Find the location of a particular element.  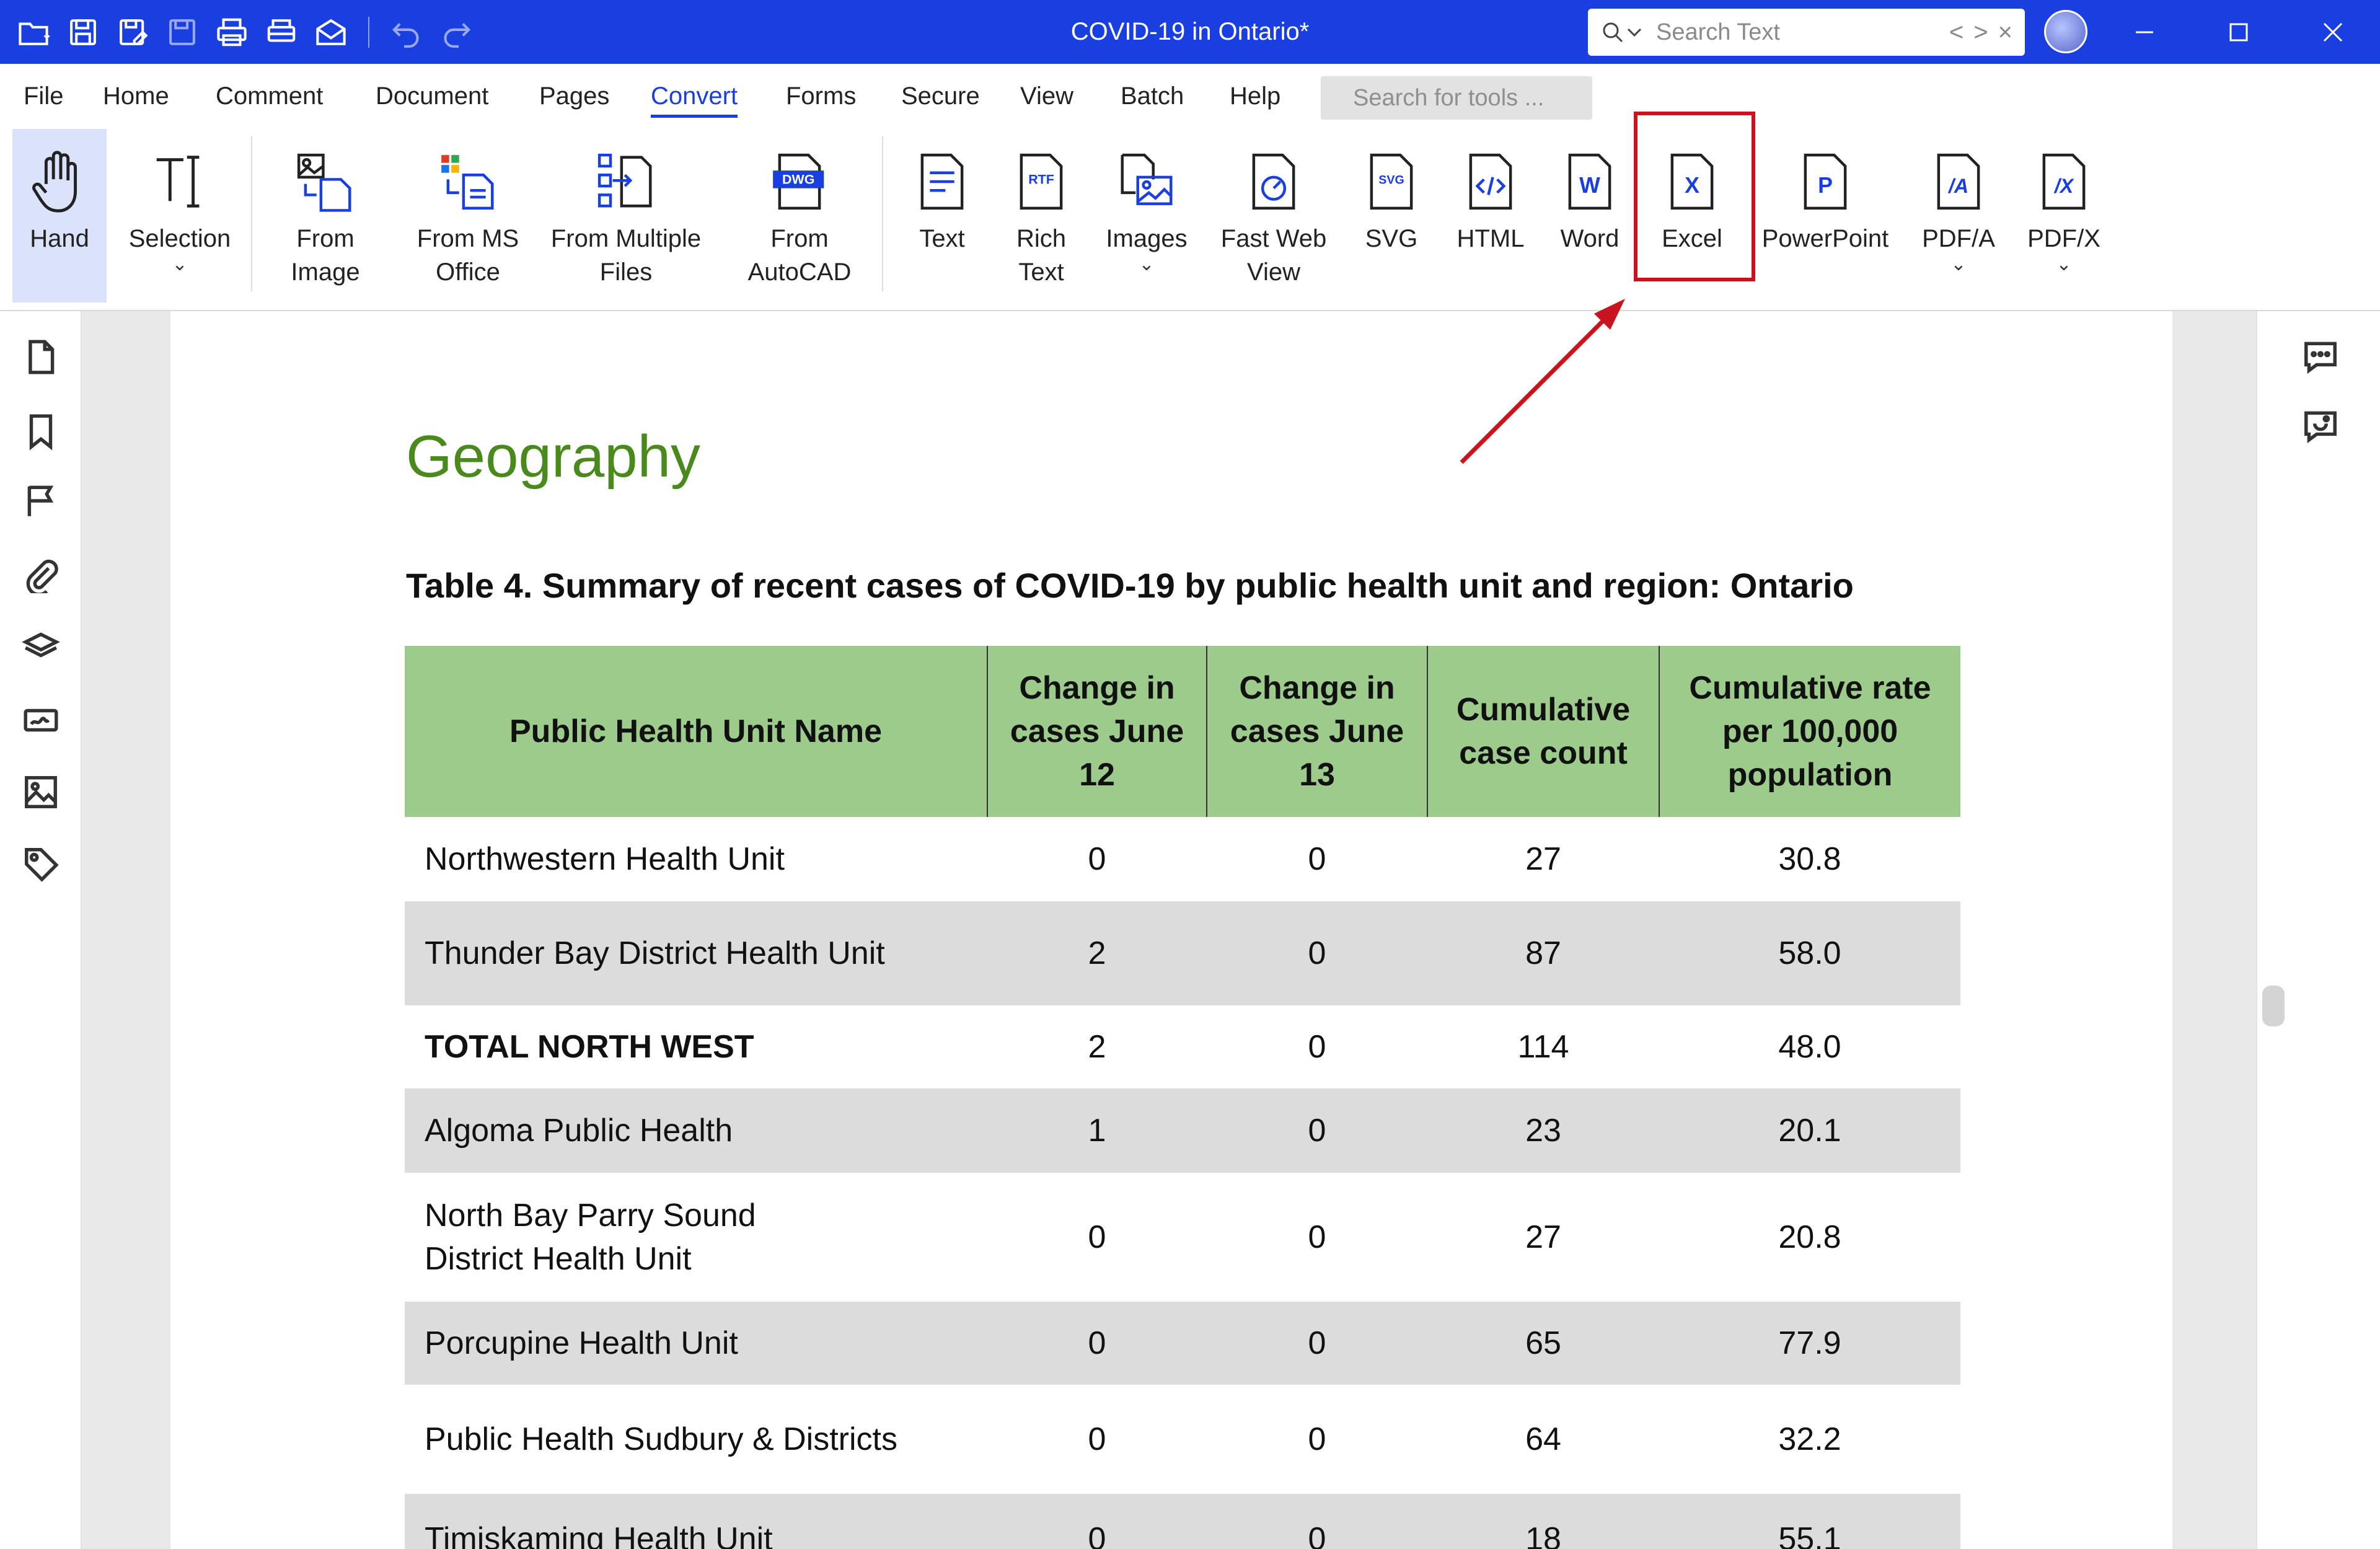

hand-icon is located at coordinates (59, 181).